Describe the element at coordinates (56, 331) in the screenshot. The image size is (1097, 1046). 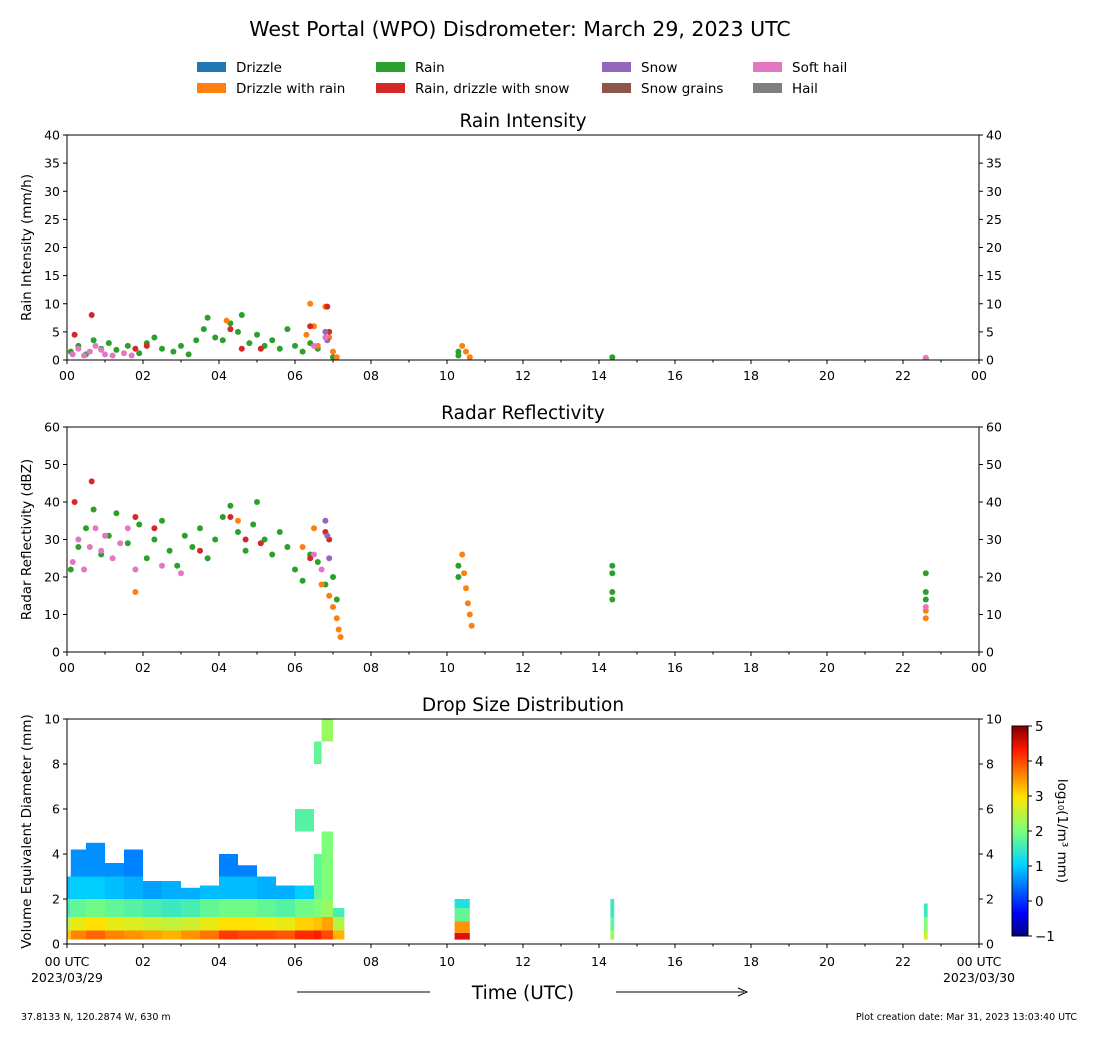
I see `y-tick-label: 5` at that location.